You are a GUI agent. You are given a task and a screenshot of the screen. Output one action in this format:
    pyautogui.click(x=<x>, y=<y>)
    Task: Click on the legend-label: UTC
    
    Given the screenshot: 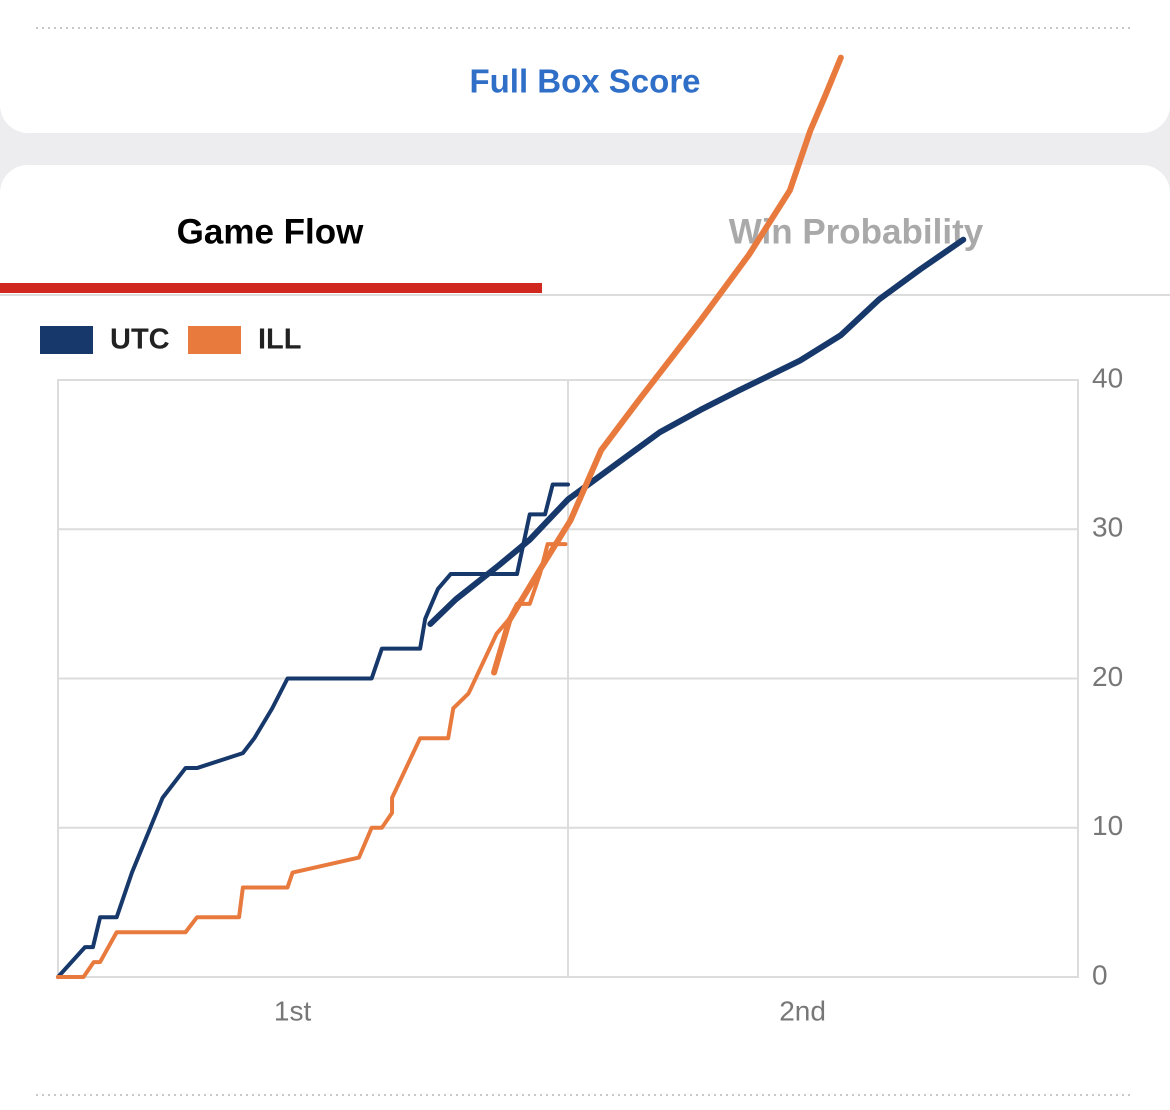 What is the action you would take?
    pyautogui.click(x=140, y=340)
    